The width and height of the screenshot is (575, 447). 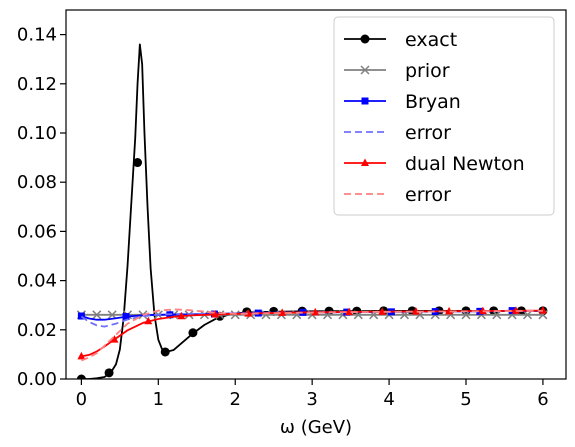 What do you see at coordinates (37, 35) in the screenshot?
I see `y-tick-label: 0.14` at bounding box center [37, 35].